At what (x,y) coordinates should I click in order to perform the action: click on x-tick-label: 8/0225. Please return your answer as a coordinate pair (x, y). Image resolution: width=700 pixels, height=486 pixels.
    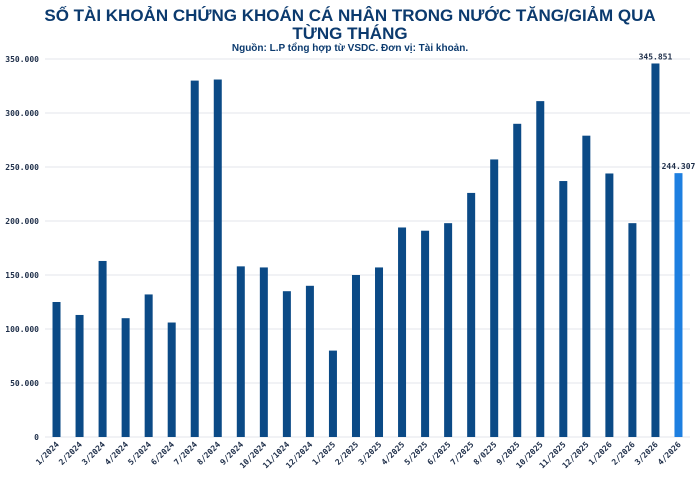
    Looking at the image, I should click on (485, 453).